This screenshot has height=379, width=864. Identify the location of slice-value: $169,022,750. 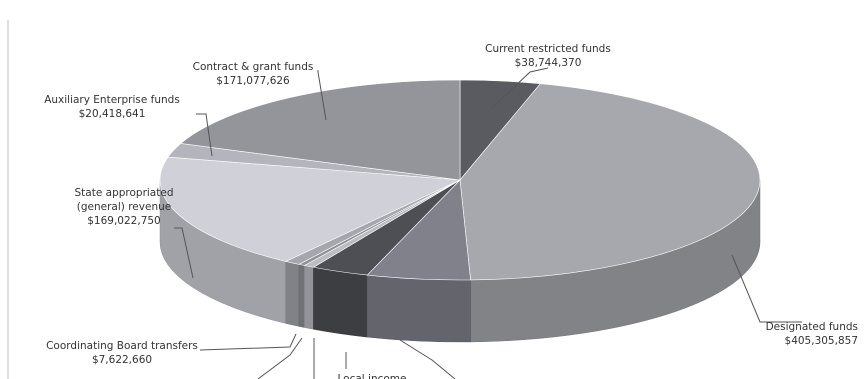
(123, 221).